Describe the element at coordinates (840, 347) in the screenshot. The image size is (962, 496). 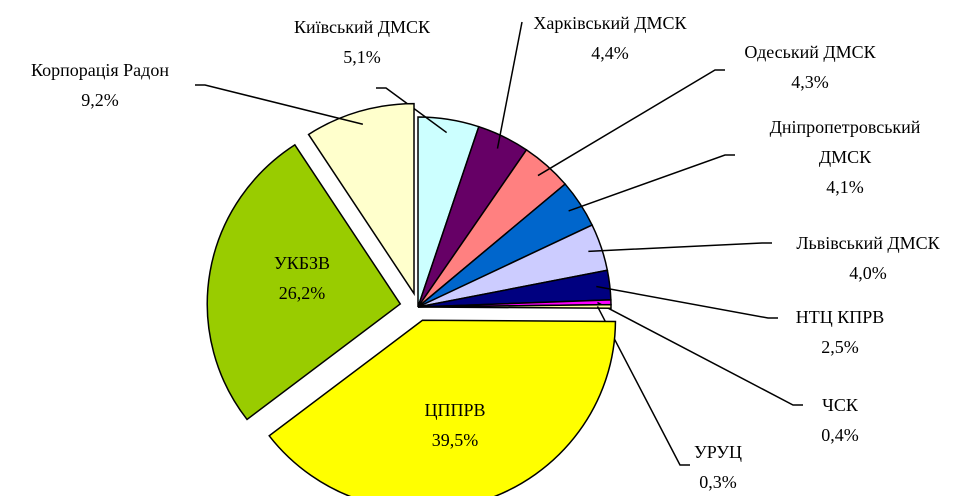
I see `value-label: 2,5%` at that location.